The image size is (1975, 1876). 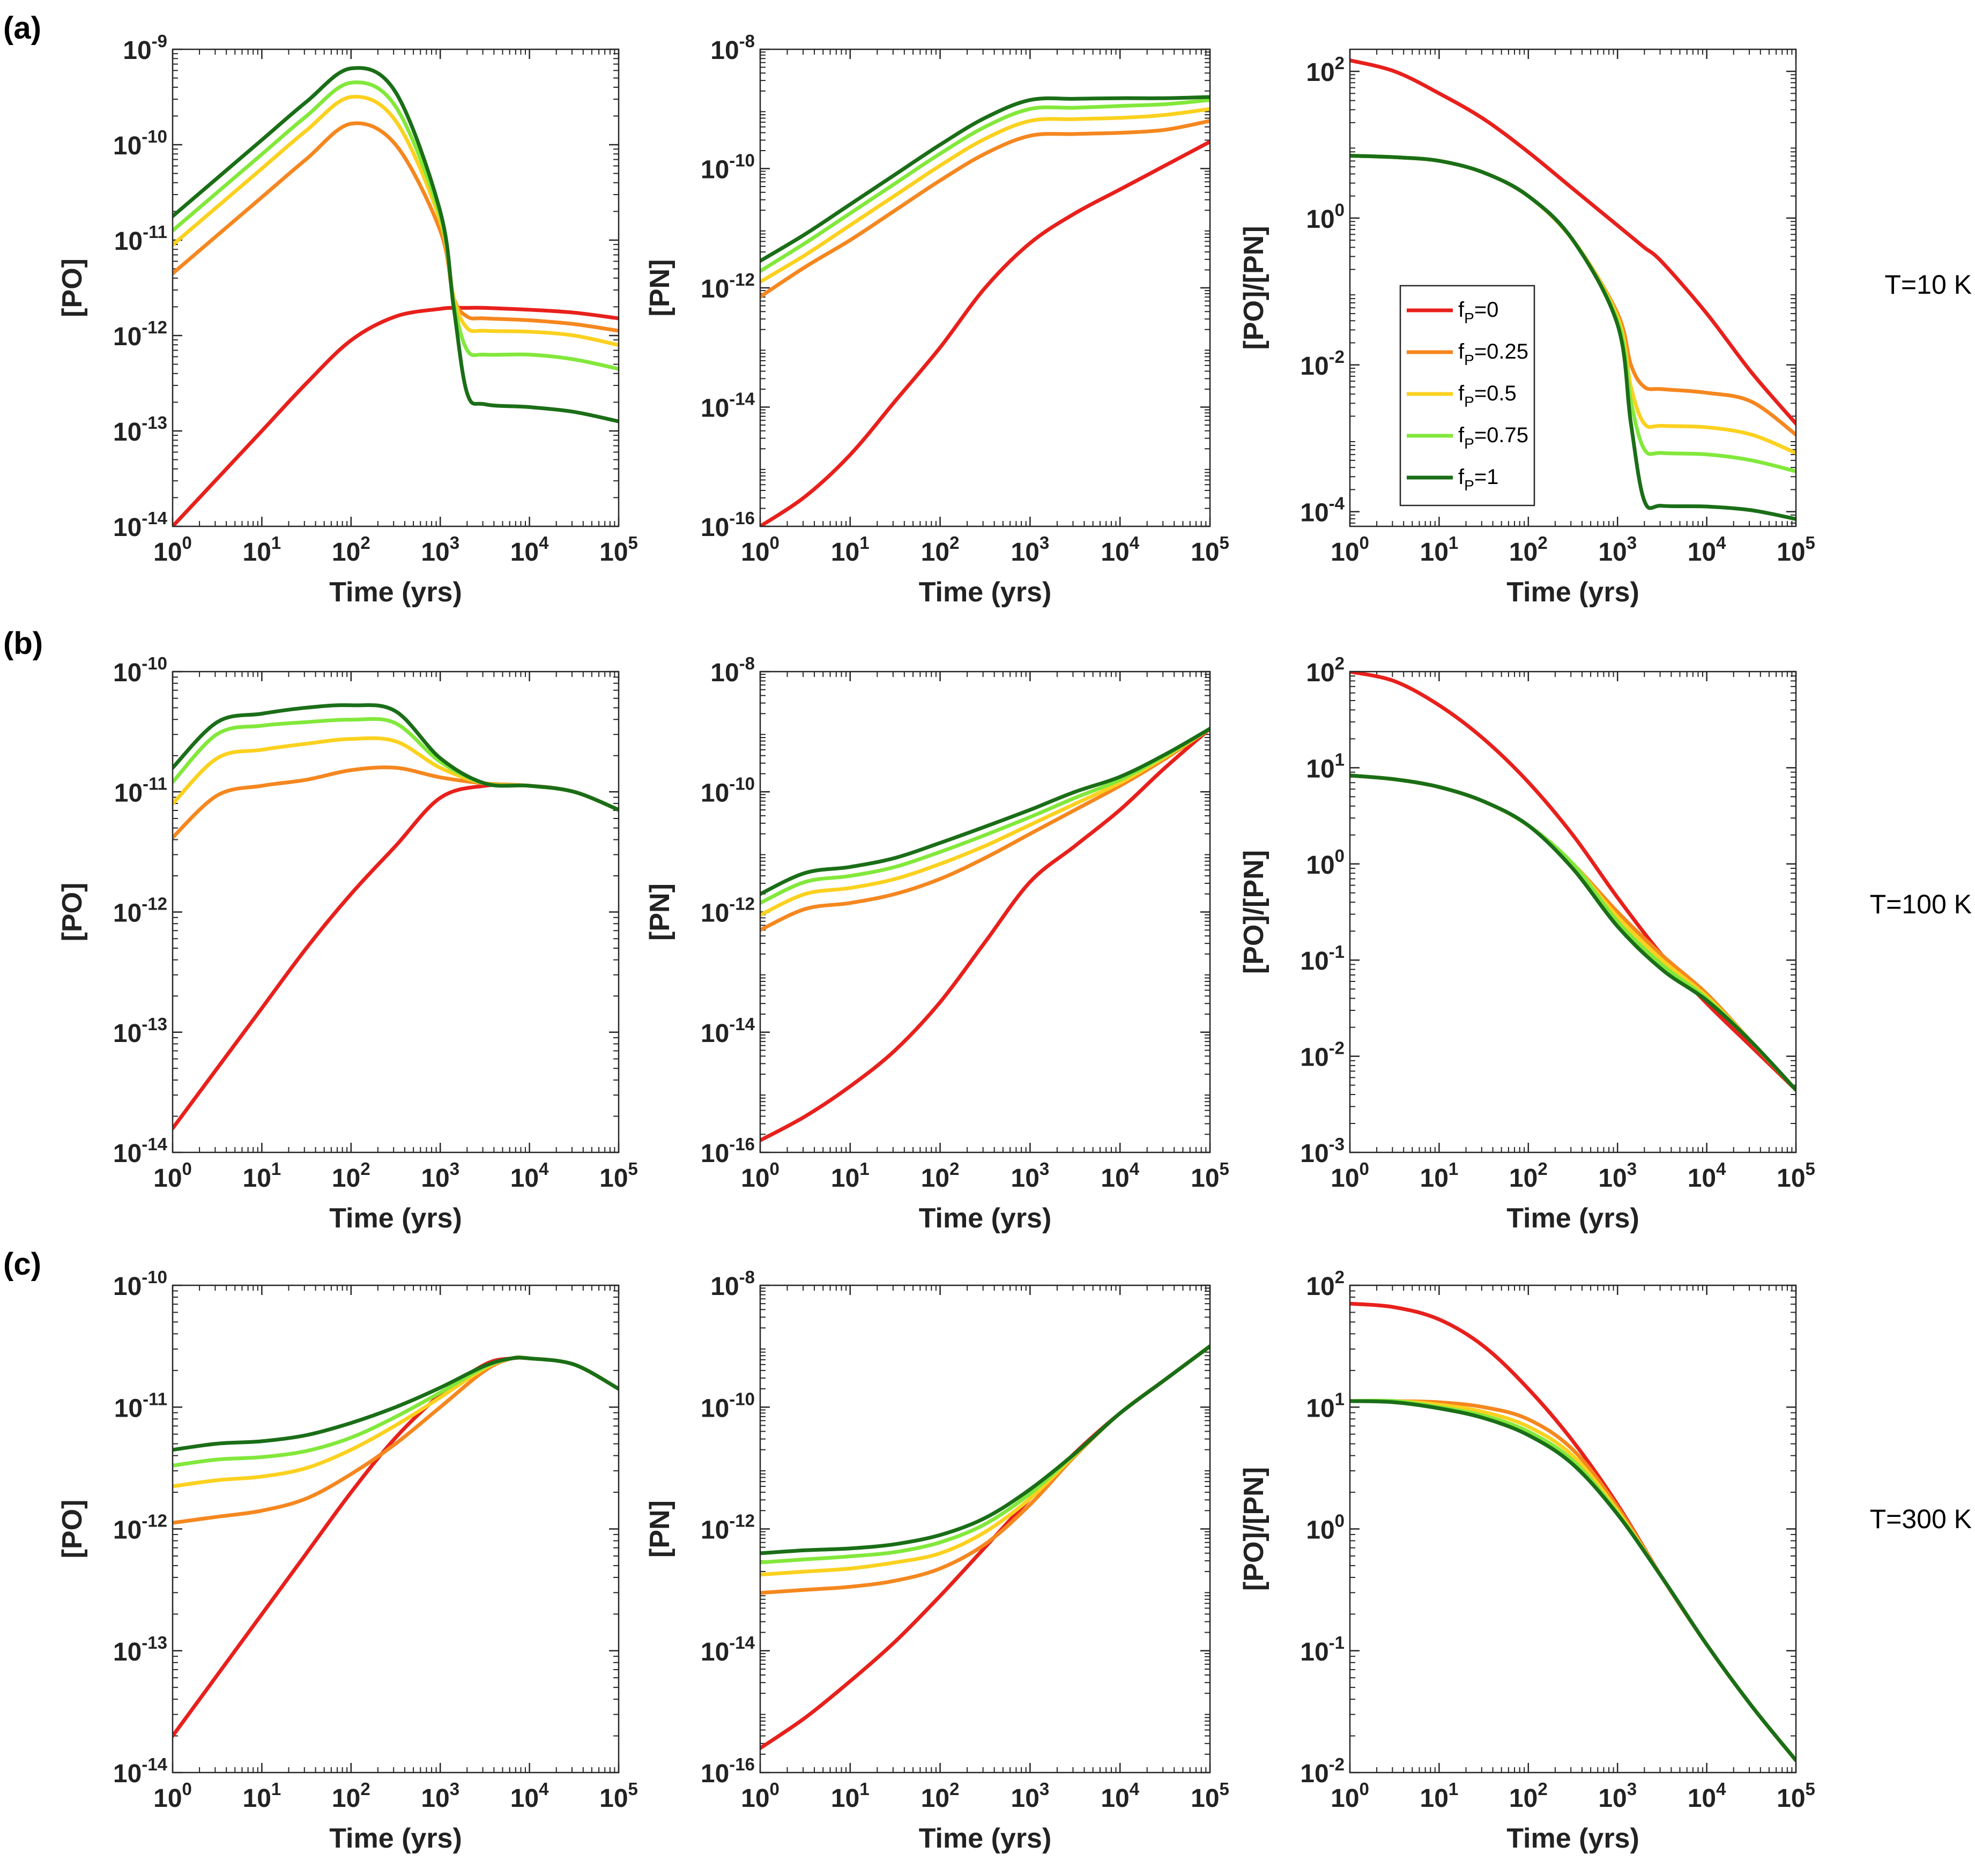 I want to click on y-tick-label: 10⁻⁸, so click(x=733, y=48).